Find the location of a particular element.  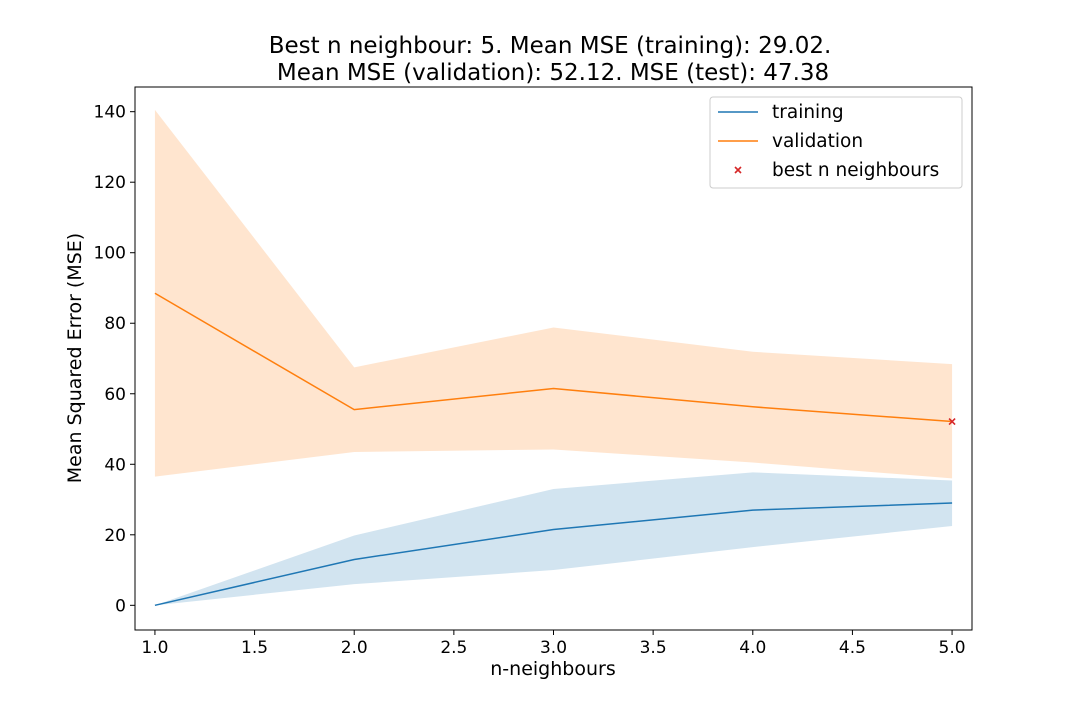

y-tick-label: 60 is located at coordinates (115, 395).